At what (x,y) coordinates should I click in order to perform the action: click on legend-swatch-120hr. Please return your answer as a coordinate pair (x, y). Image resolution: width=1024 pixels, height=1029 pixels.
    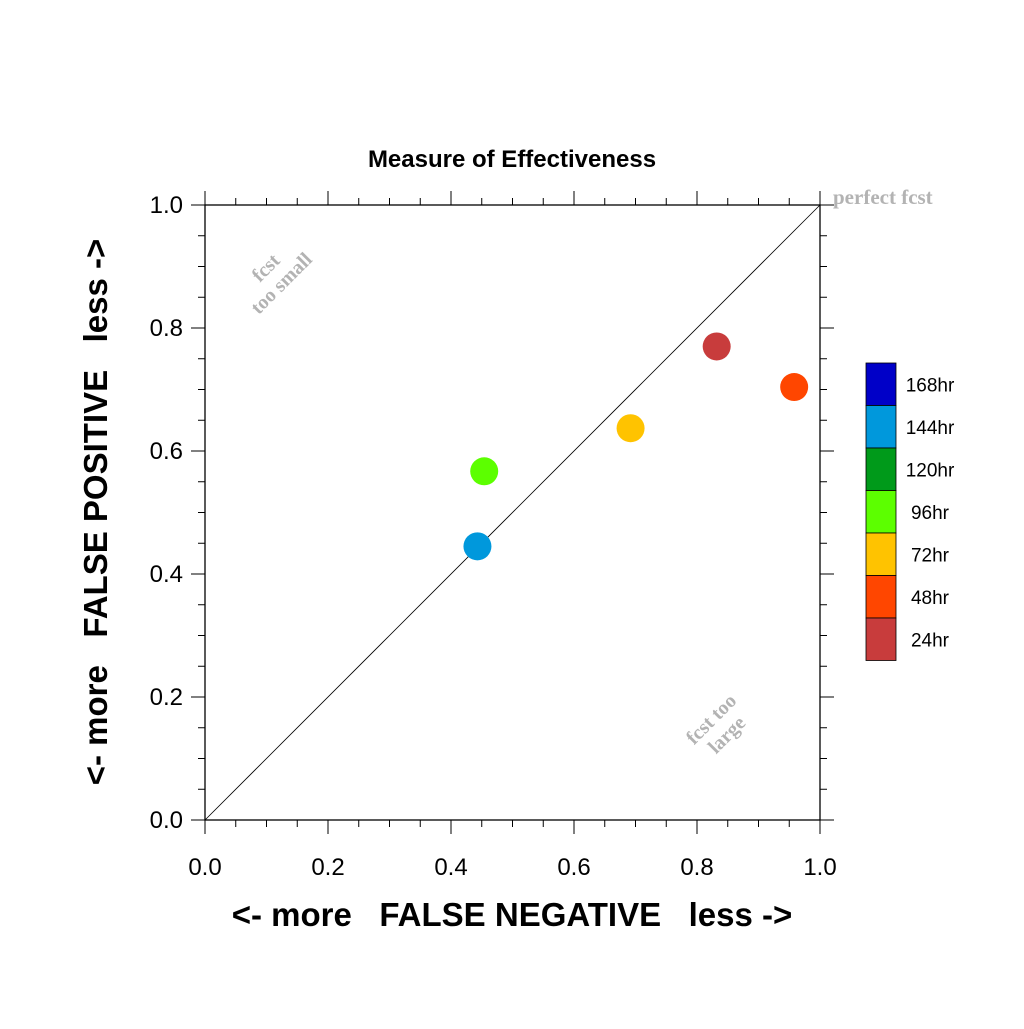
    Looking at the image, I should click on (881, 469).